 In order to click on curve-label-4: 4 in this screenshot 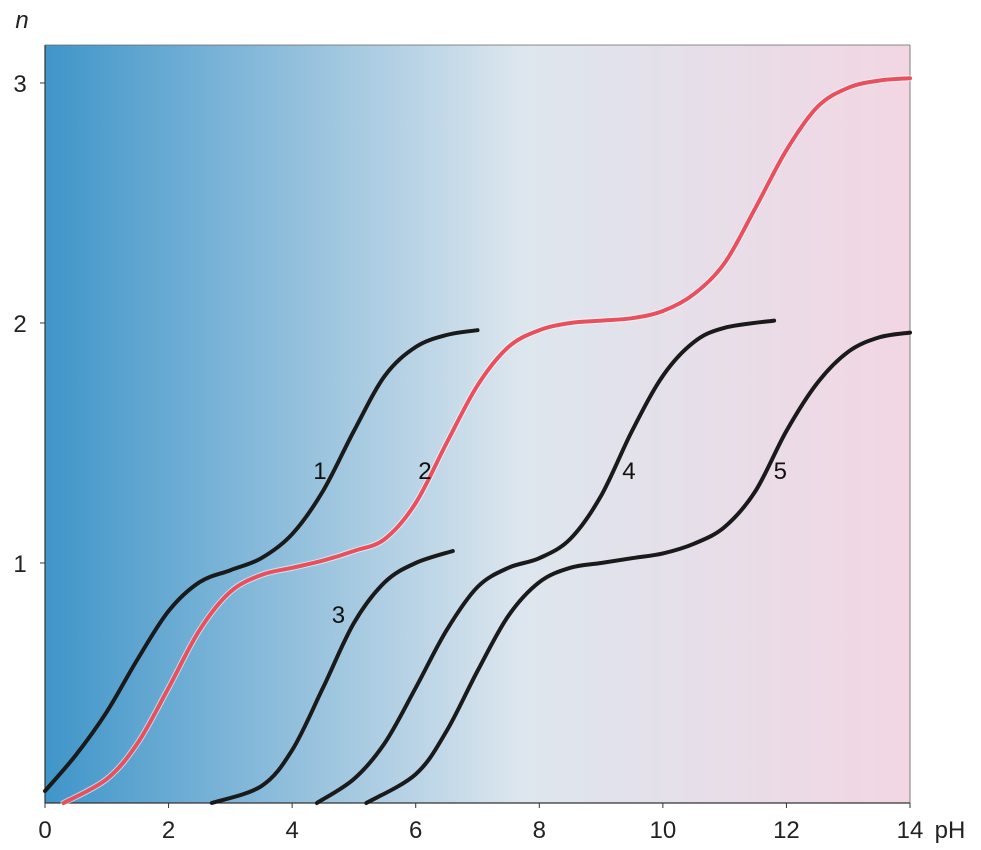, I will do `click(628, 471)`.